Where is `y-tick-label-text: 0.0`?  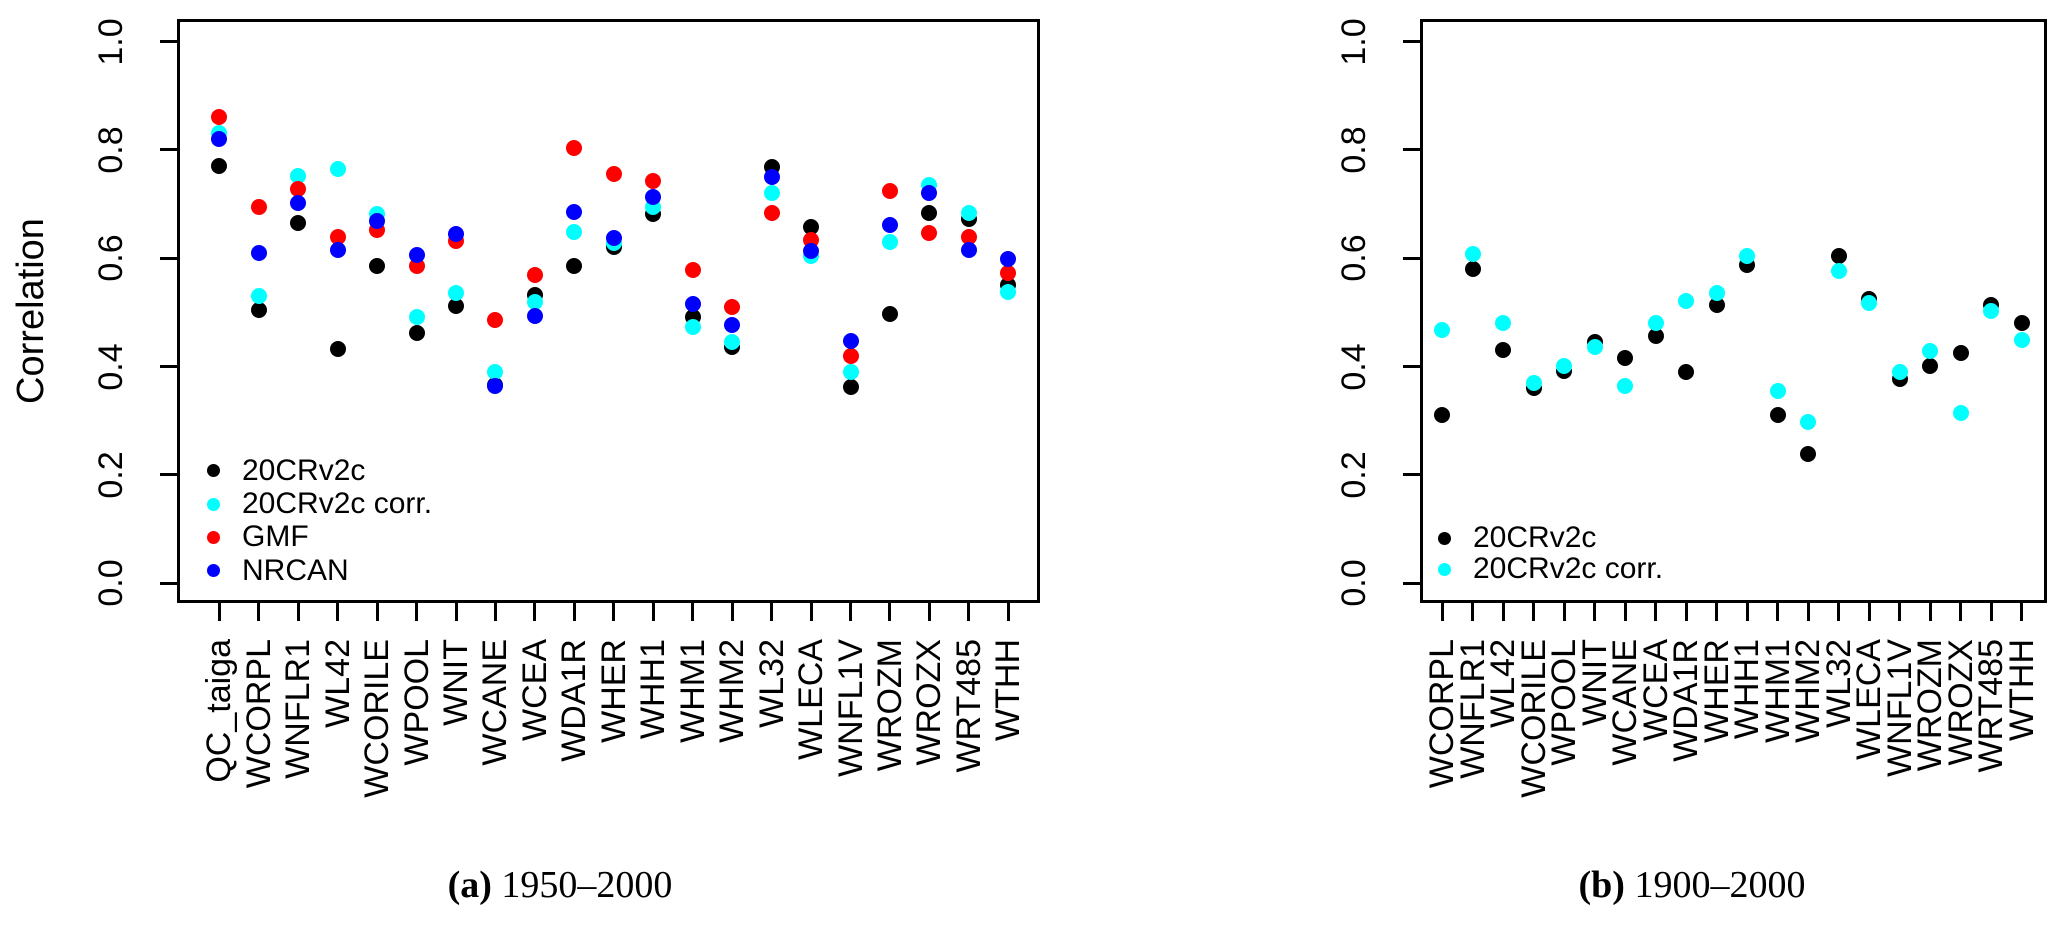 y-tick-label-text: 0.0 is located at coordinates (1354, 583).